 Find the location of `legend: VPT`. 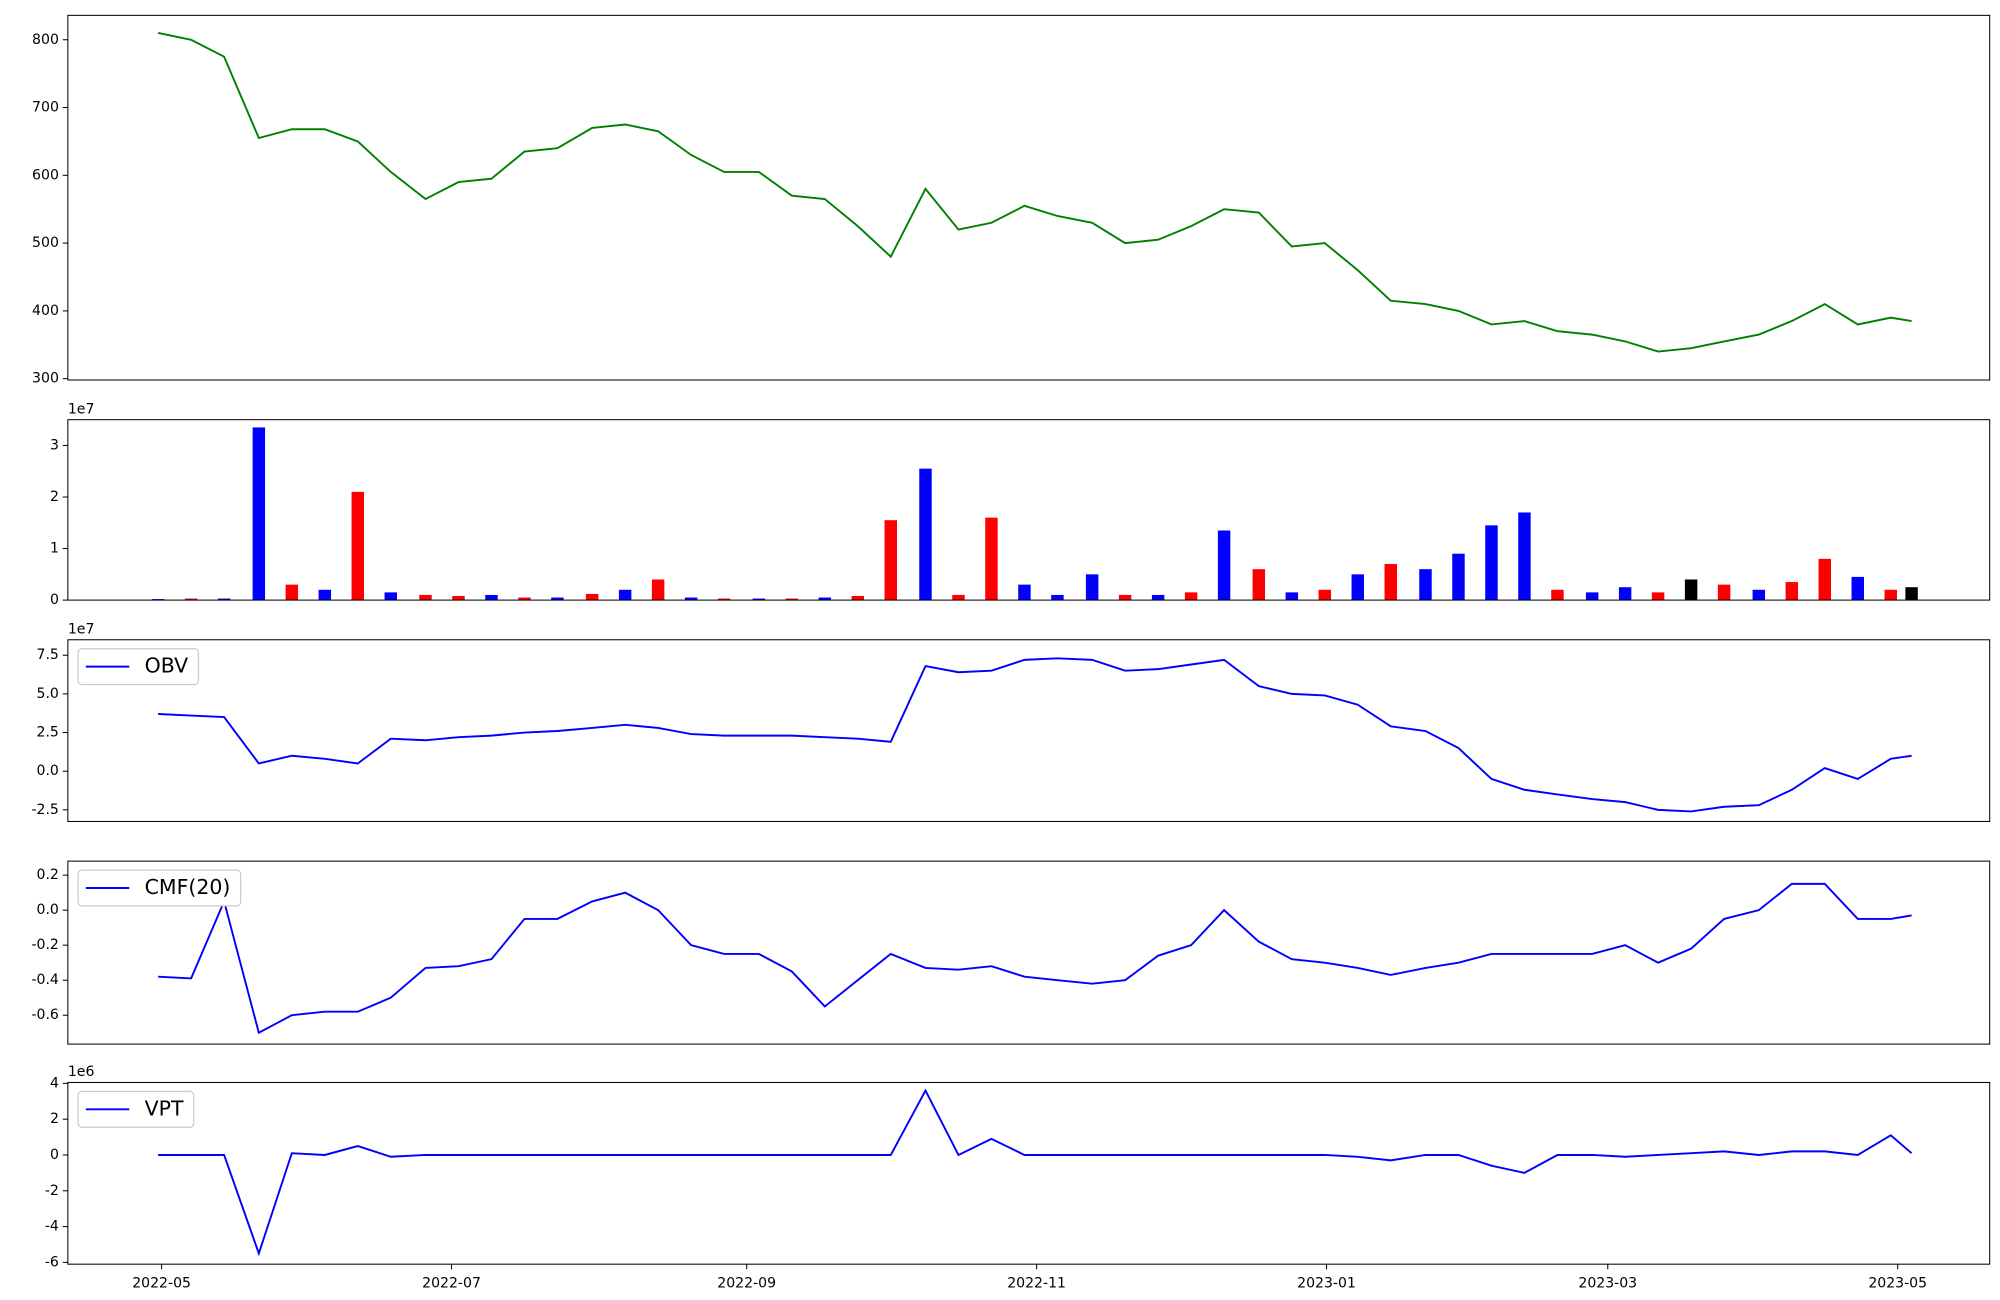

legend: VPT is located at coordinates (136, 1109).